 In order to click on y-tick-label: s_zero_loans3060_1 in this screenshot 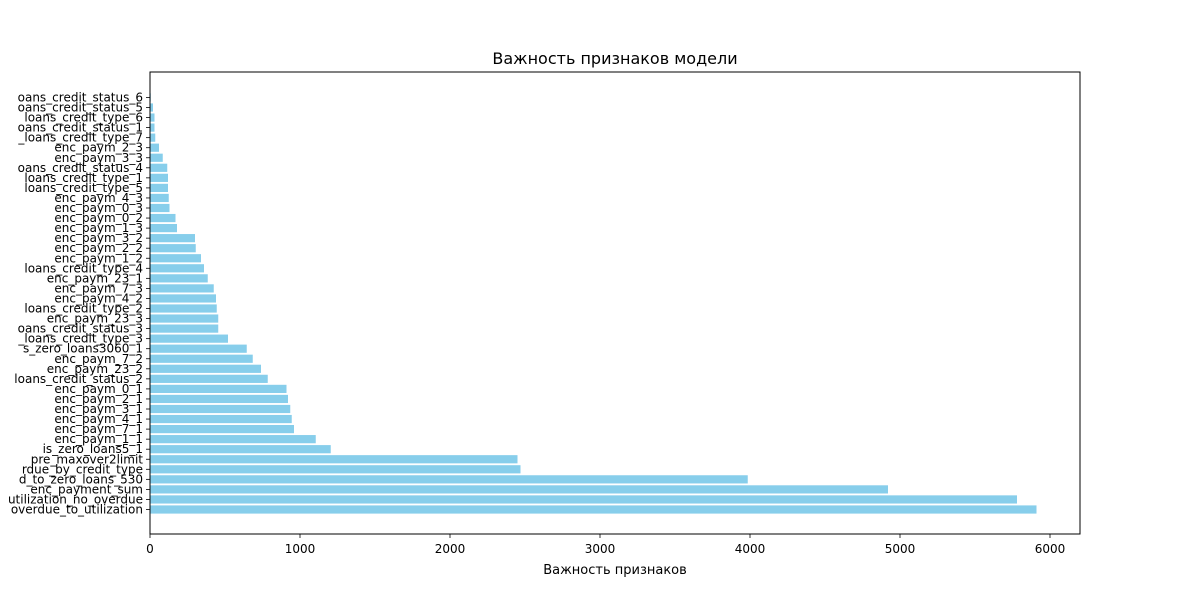, I will do `click(83, 349)`.